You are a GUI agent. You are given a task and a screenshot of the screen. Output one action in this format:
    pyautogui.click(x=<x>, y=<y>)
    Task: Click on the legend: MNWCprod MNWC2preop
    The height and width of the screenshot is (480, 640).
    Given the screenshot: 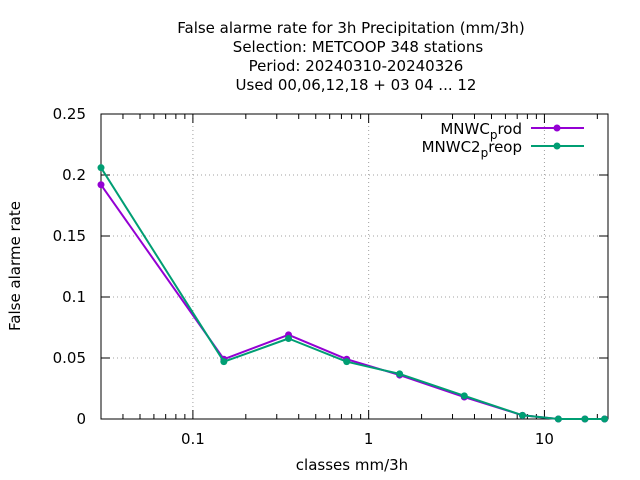 What is the action you would take?
    pyautogui.click(x=503, y=140)
    